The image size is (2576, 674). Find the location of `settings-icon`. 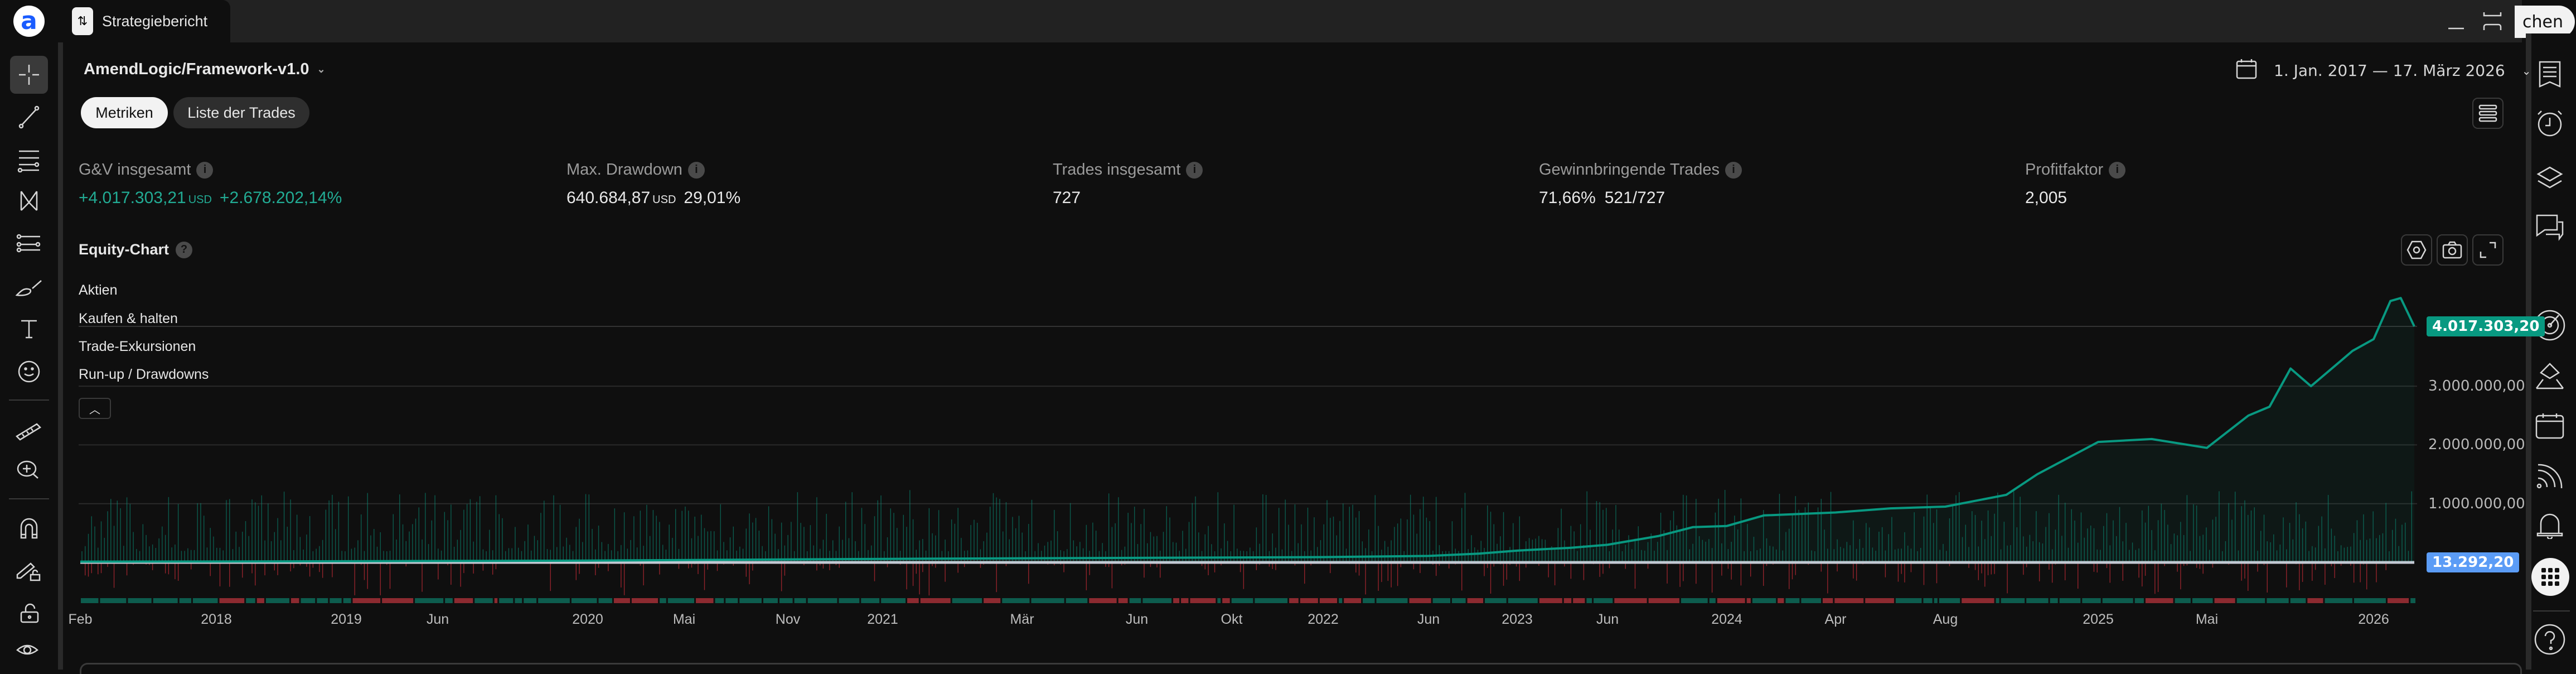

settings-icon is located at coordinates (2416, 249).